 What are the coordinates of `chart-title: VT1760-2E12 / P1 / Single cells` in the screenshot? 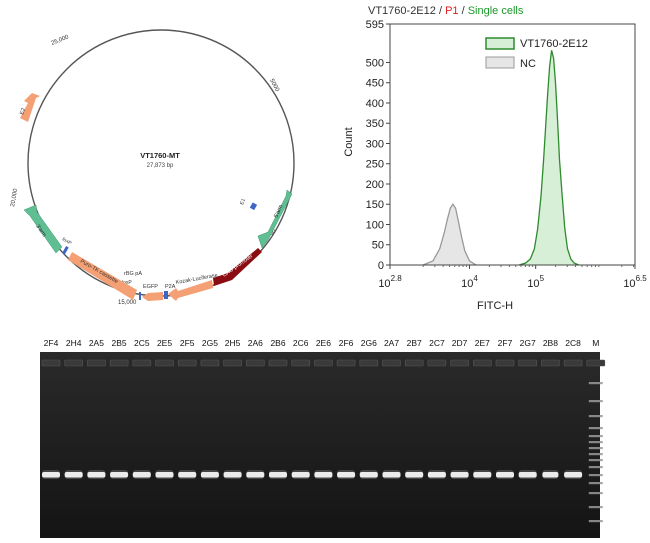 It's located at (446, 11).